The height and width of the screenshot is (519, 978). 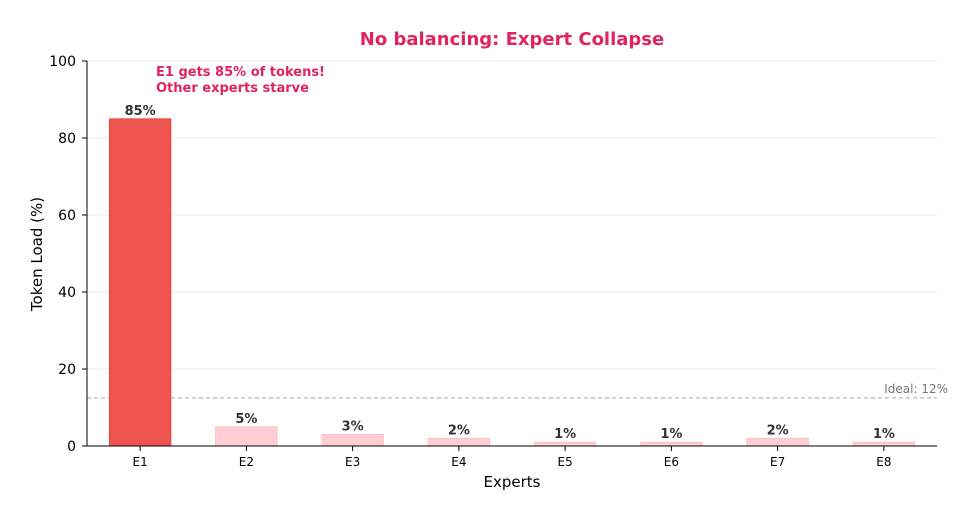 What do you see at coordinates (67, 139) in the screenshot?
I see `y-tick-label: 80` at bounding box center [67, 139].